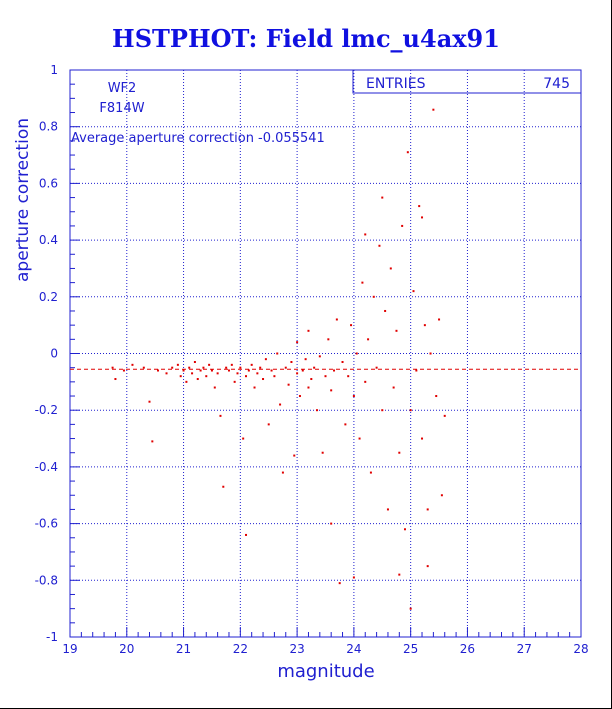  Describe the element at coordinates (325, 671) in the screenshot. I see `x-axis-title: magnitude` at that location.